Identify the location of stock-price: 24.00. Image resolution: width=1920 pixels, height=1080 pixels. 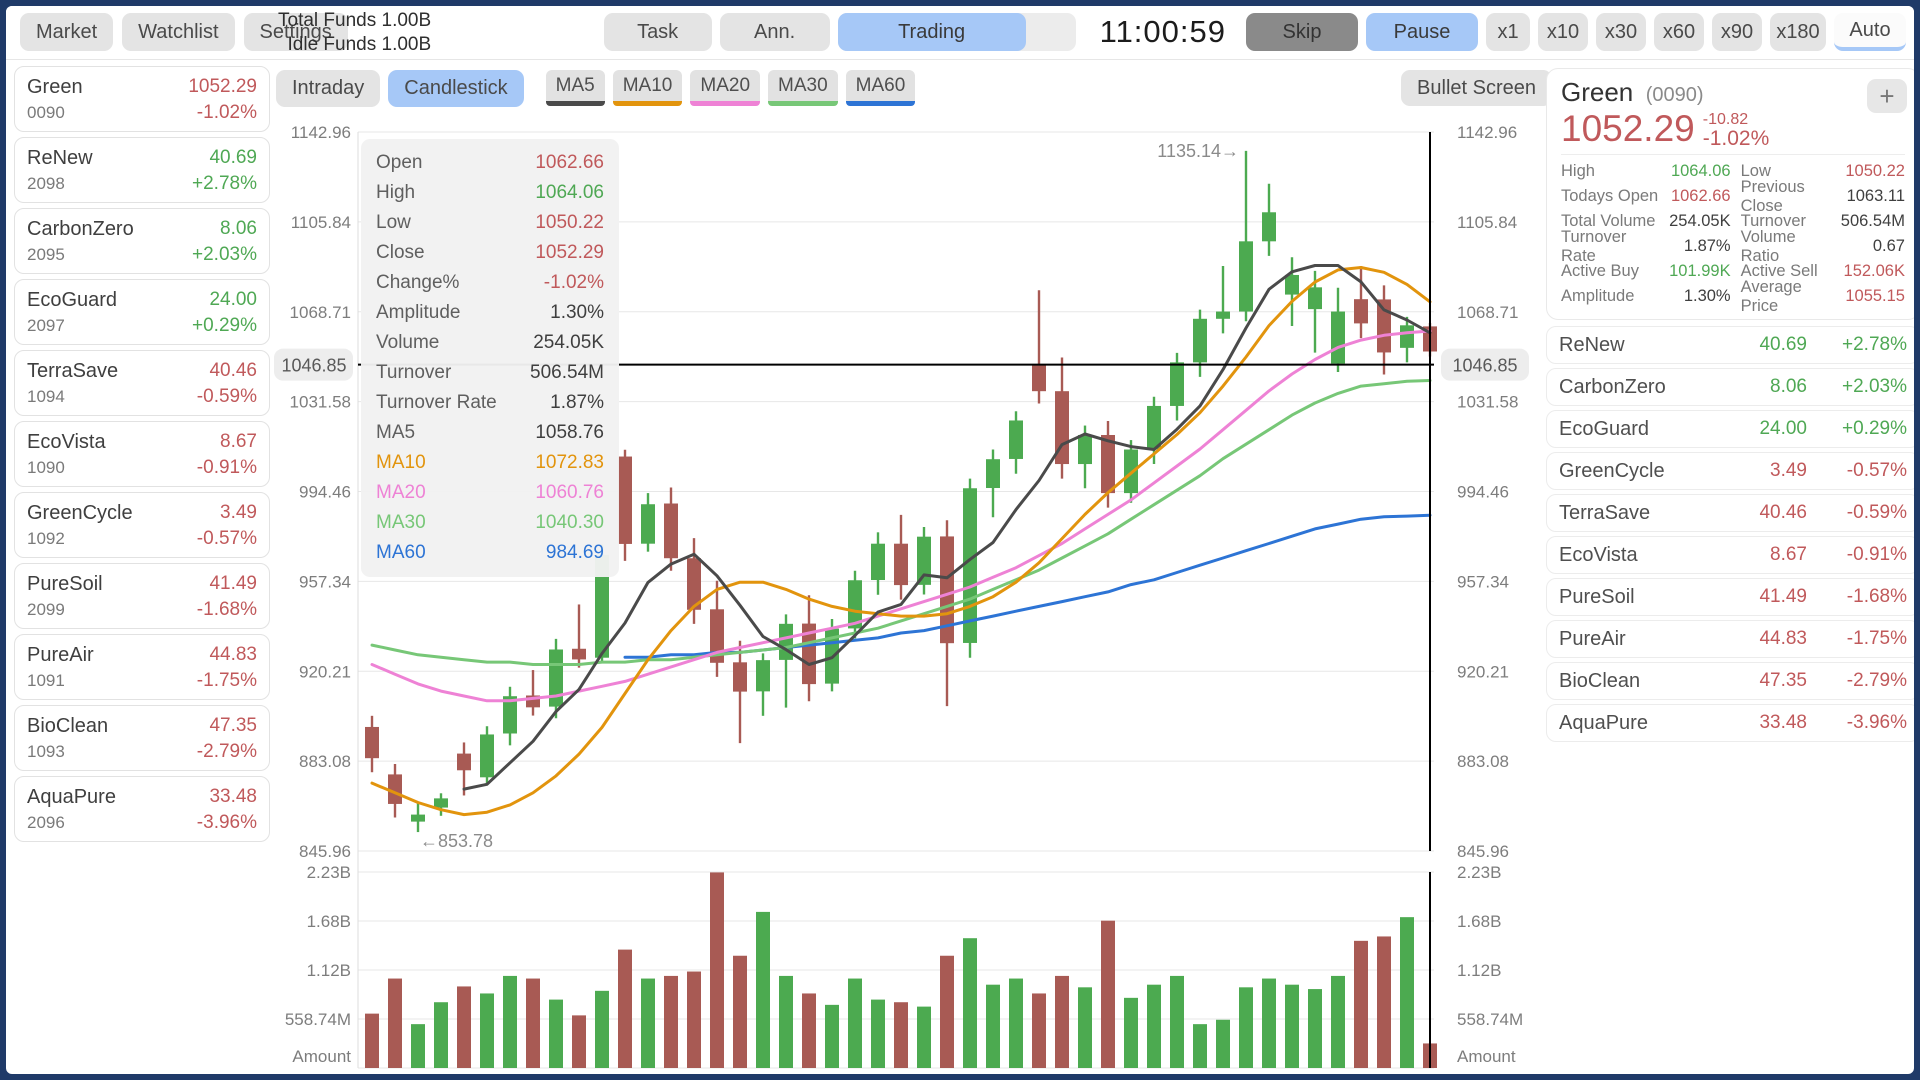
(1783, 428).